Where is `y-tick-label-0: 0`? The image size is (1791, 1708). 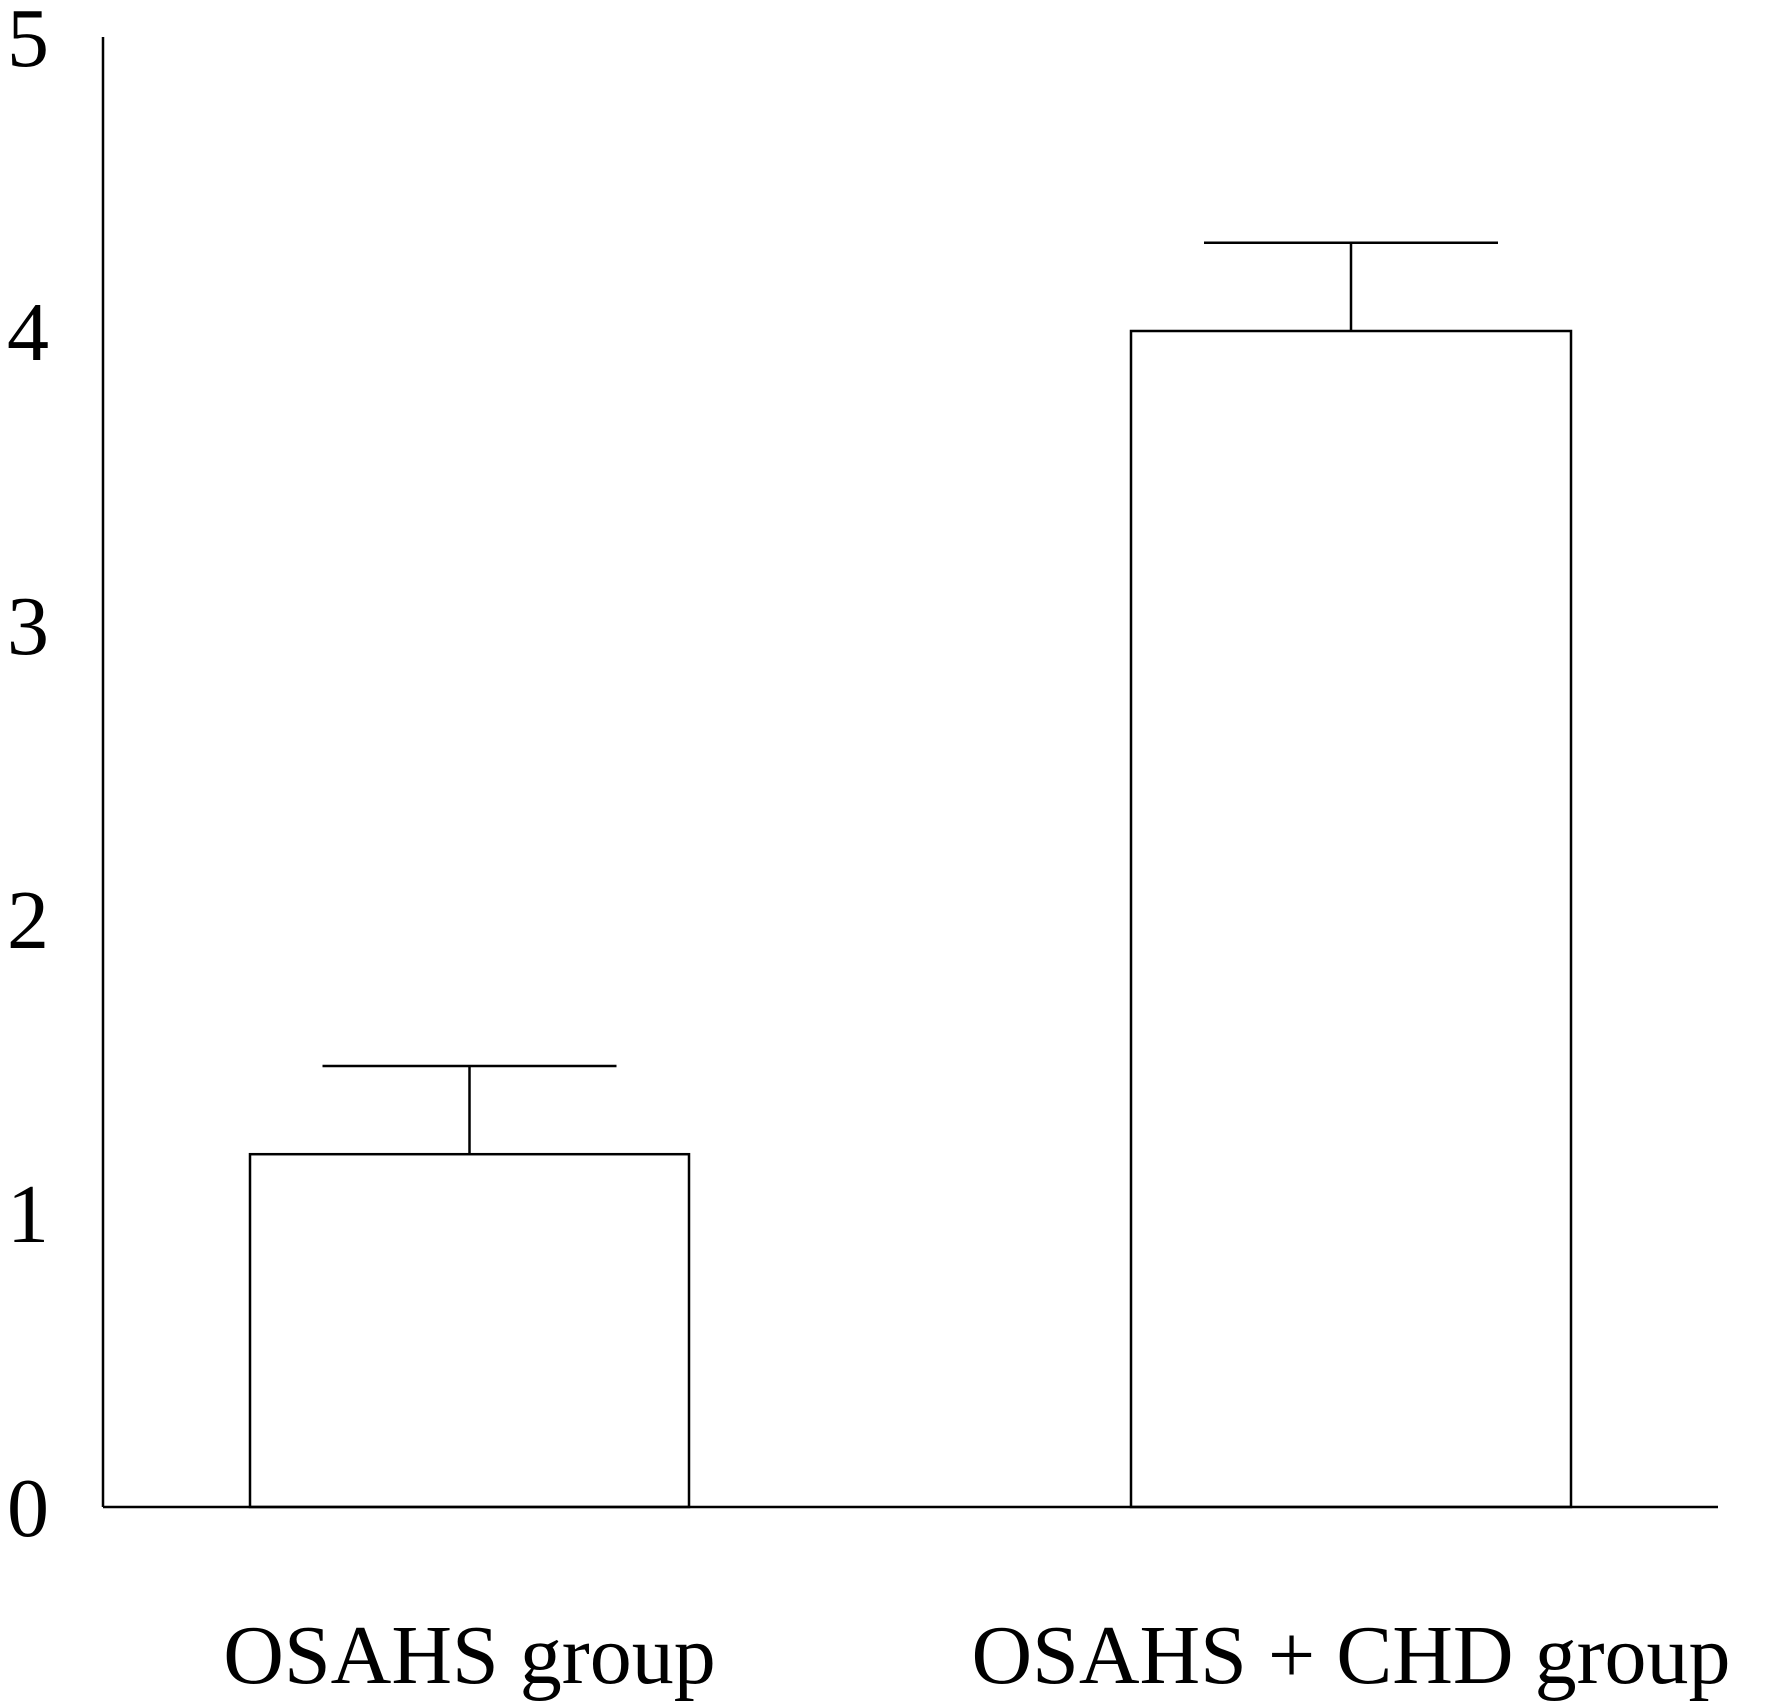
y-tick-label-0: 0 is located at coordinates (28, 1508).